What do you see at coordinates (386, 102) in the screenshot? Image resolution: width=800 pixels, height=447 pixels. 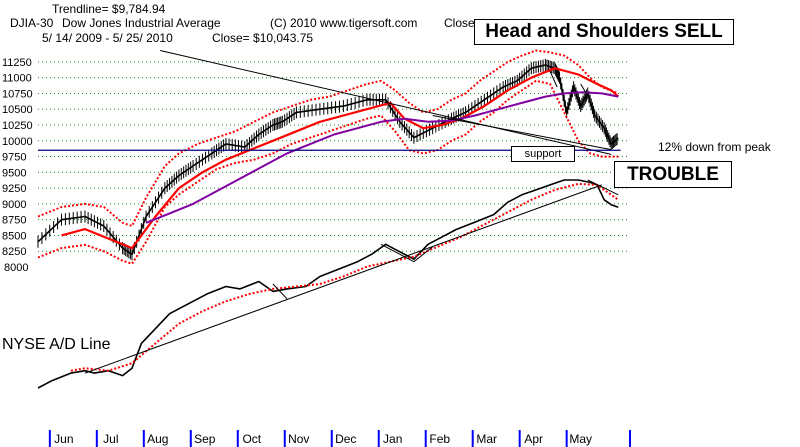 I see `trendline-trendline` at bounding box center [386, 102].